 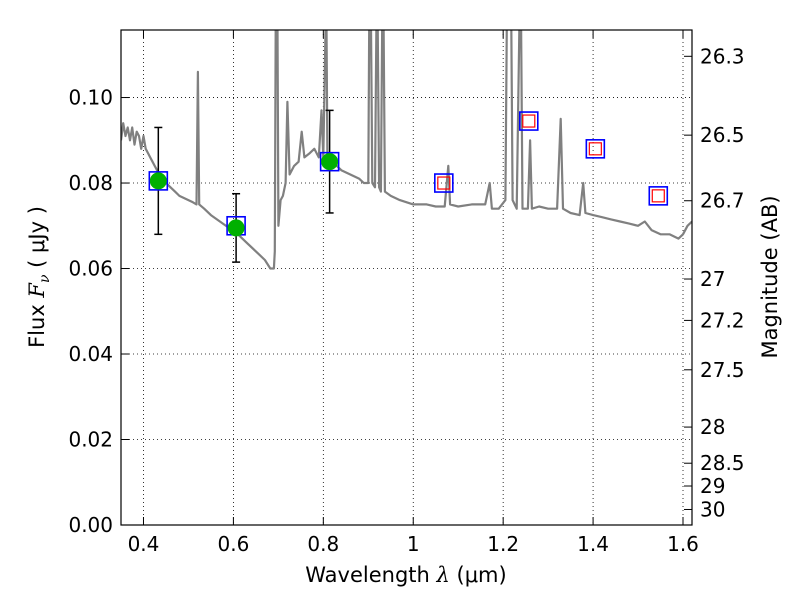 I want to click on right-tick-label: 27, so click(x=712, y=279).